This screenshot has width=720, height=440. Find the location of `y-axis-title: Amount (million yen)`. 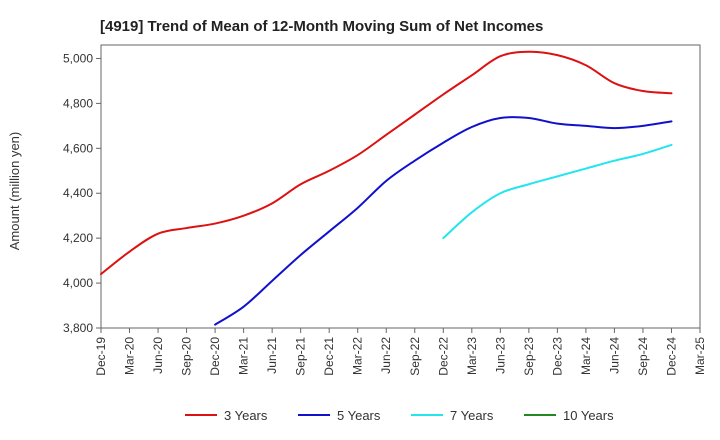

y-axis-title: Amount (million yen) is located at coordinates (14, 191).